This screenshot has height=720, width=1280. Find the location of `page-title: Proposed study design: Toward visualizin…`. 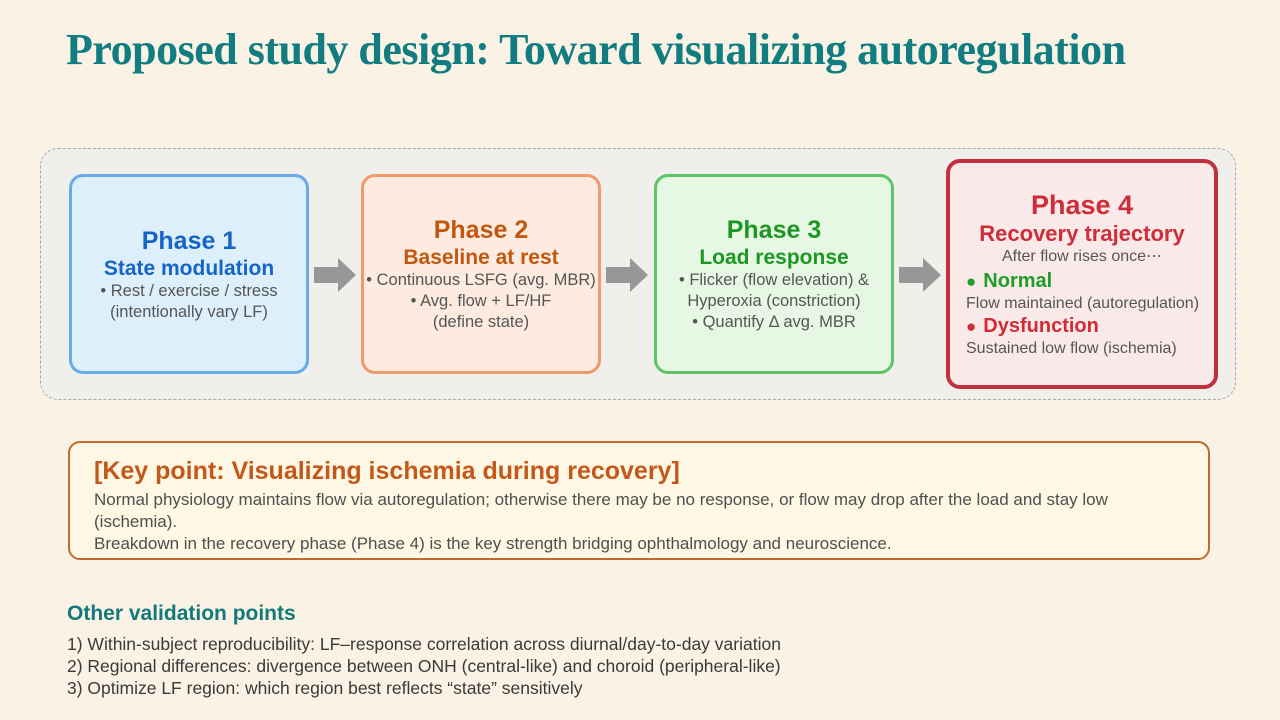

page-title: Proposed study design: Toward visualizin… is located at coordinates (596, 49).